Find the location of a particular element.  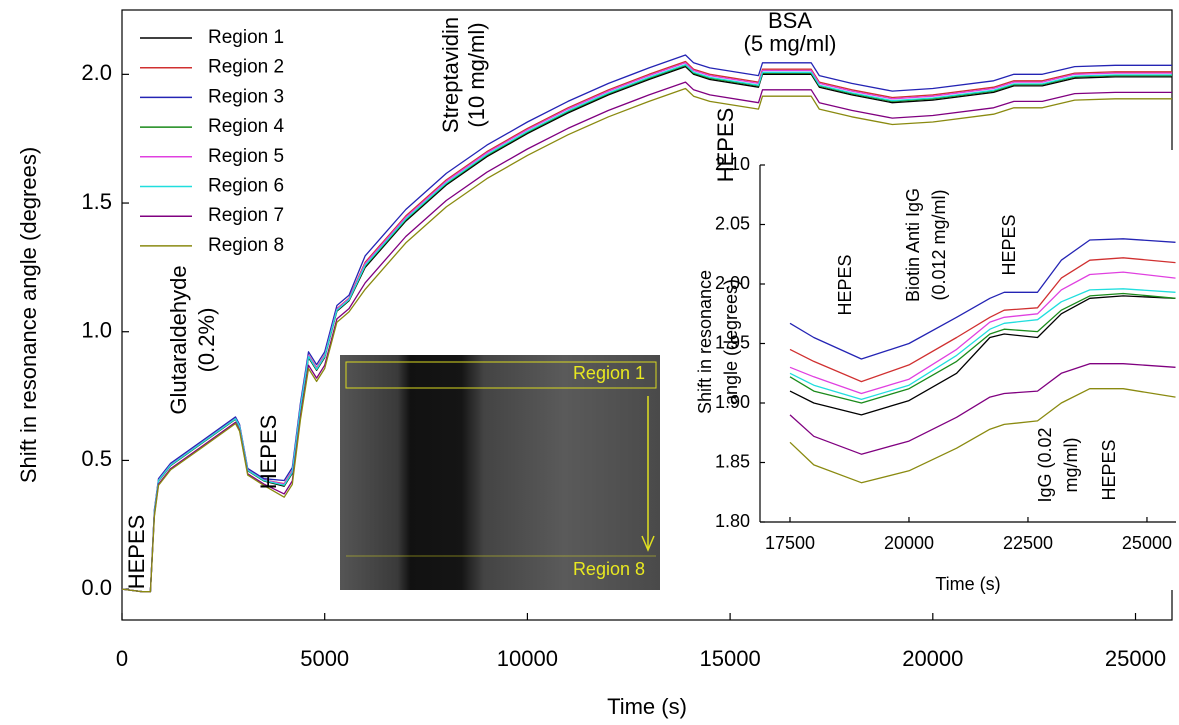

legend-label: Region 4 is located at coordinates (246, 126).